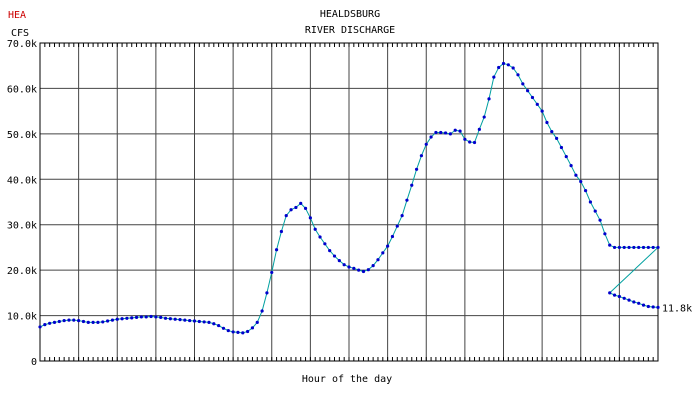  What do you see at coordinates (633, 277) in the screenshot?
I see `series-tail-line` at bounding box center [633, 277].